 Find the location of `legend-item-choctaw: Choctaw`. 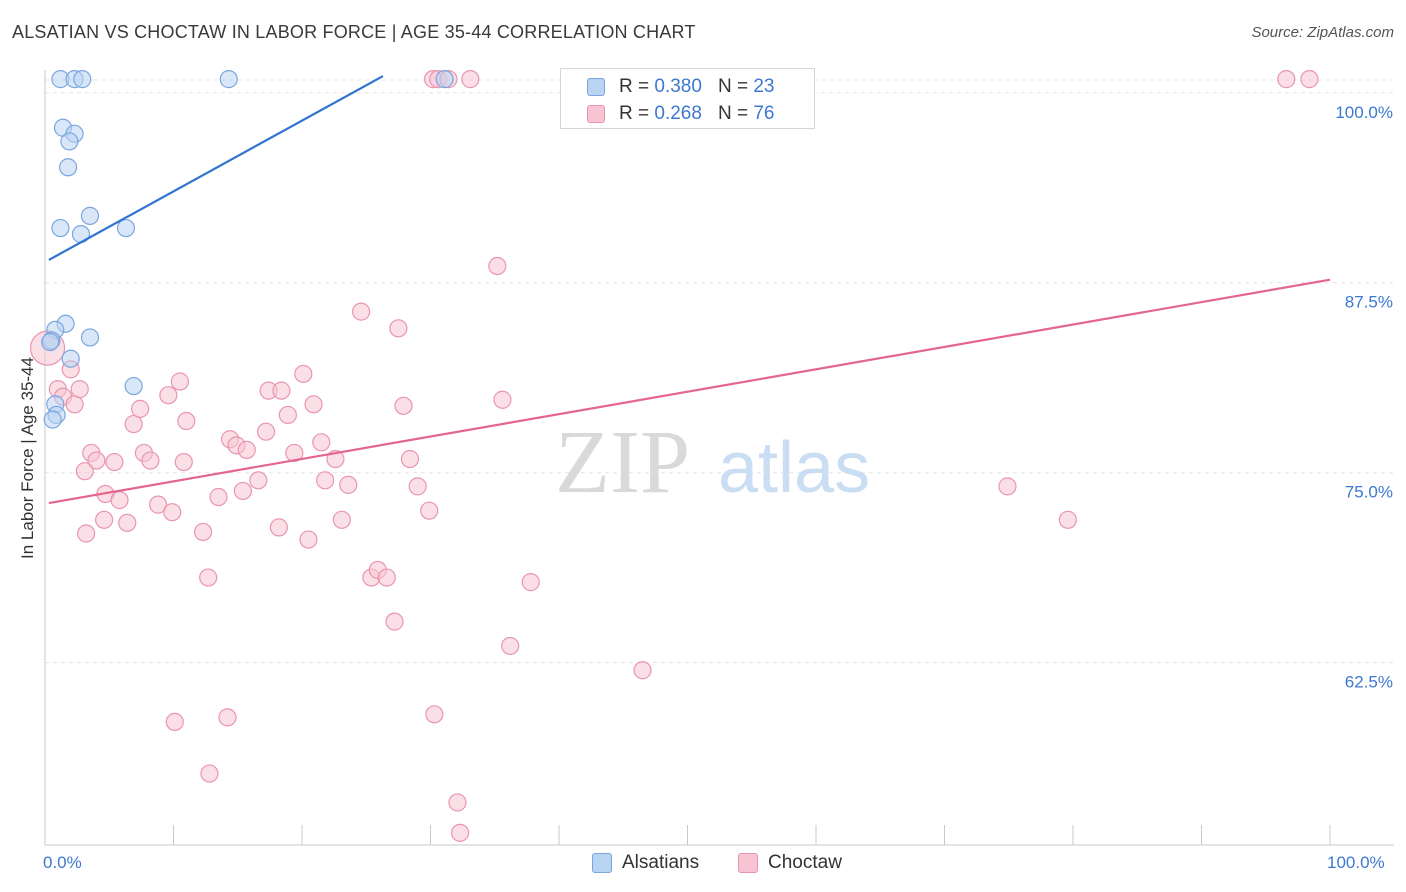

legend-item-choctaw: Choctaw is located at coordinates (790, 863).